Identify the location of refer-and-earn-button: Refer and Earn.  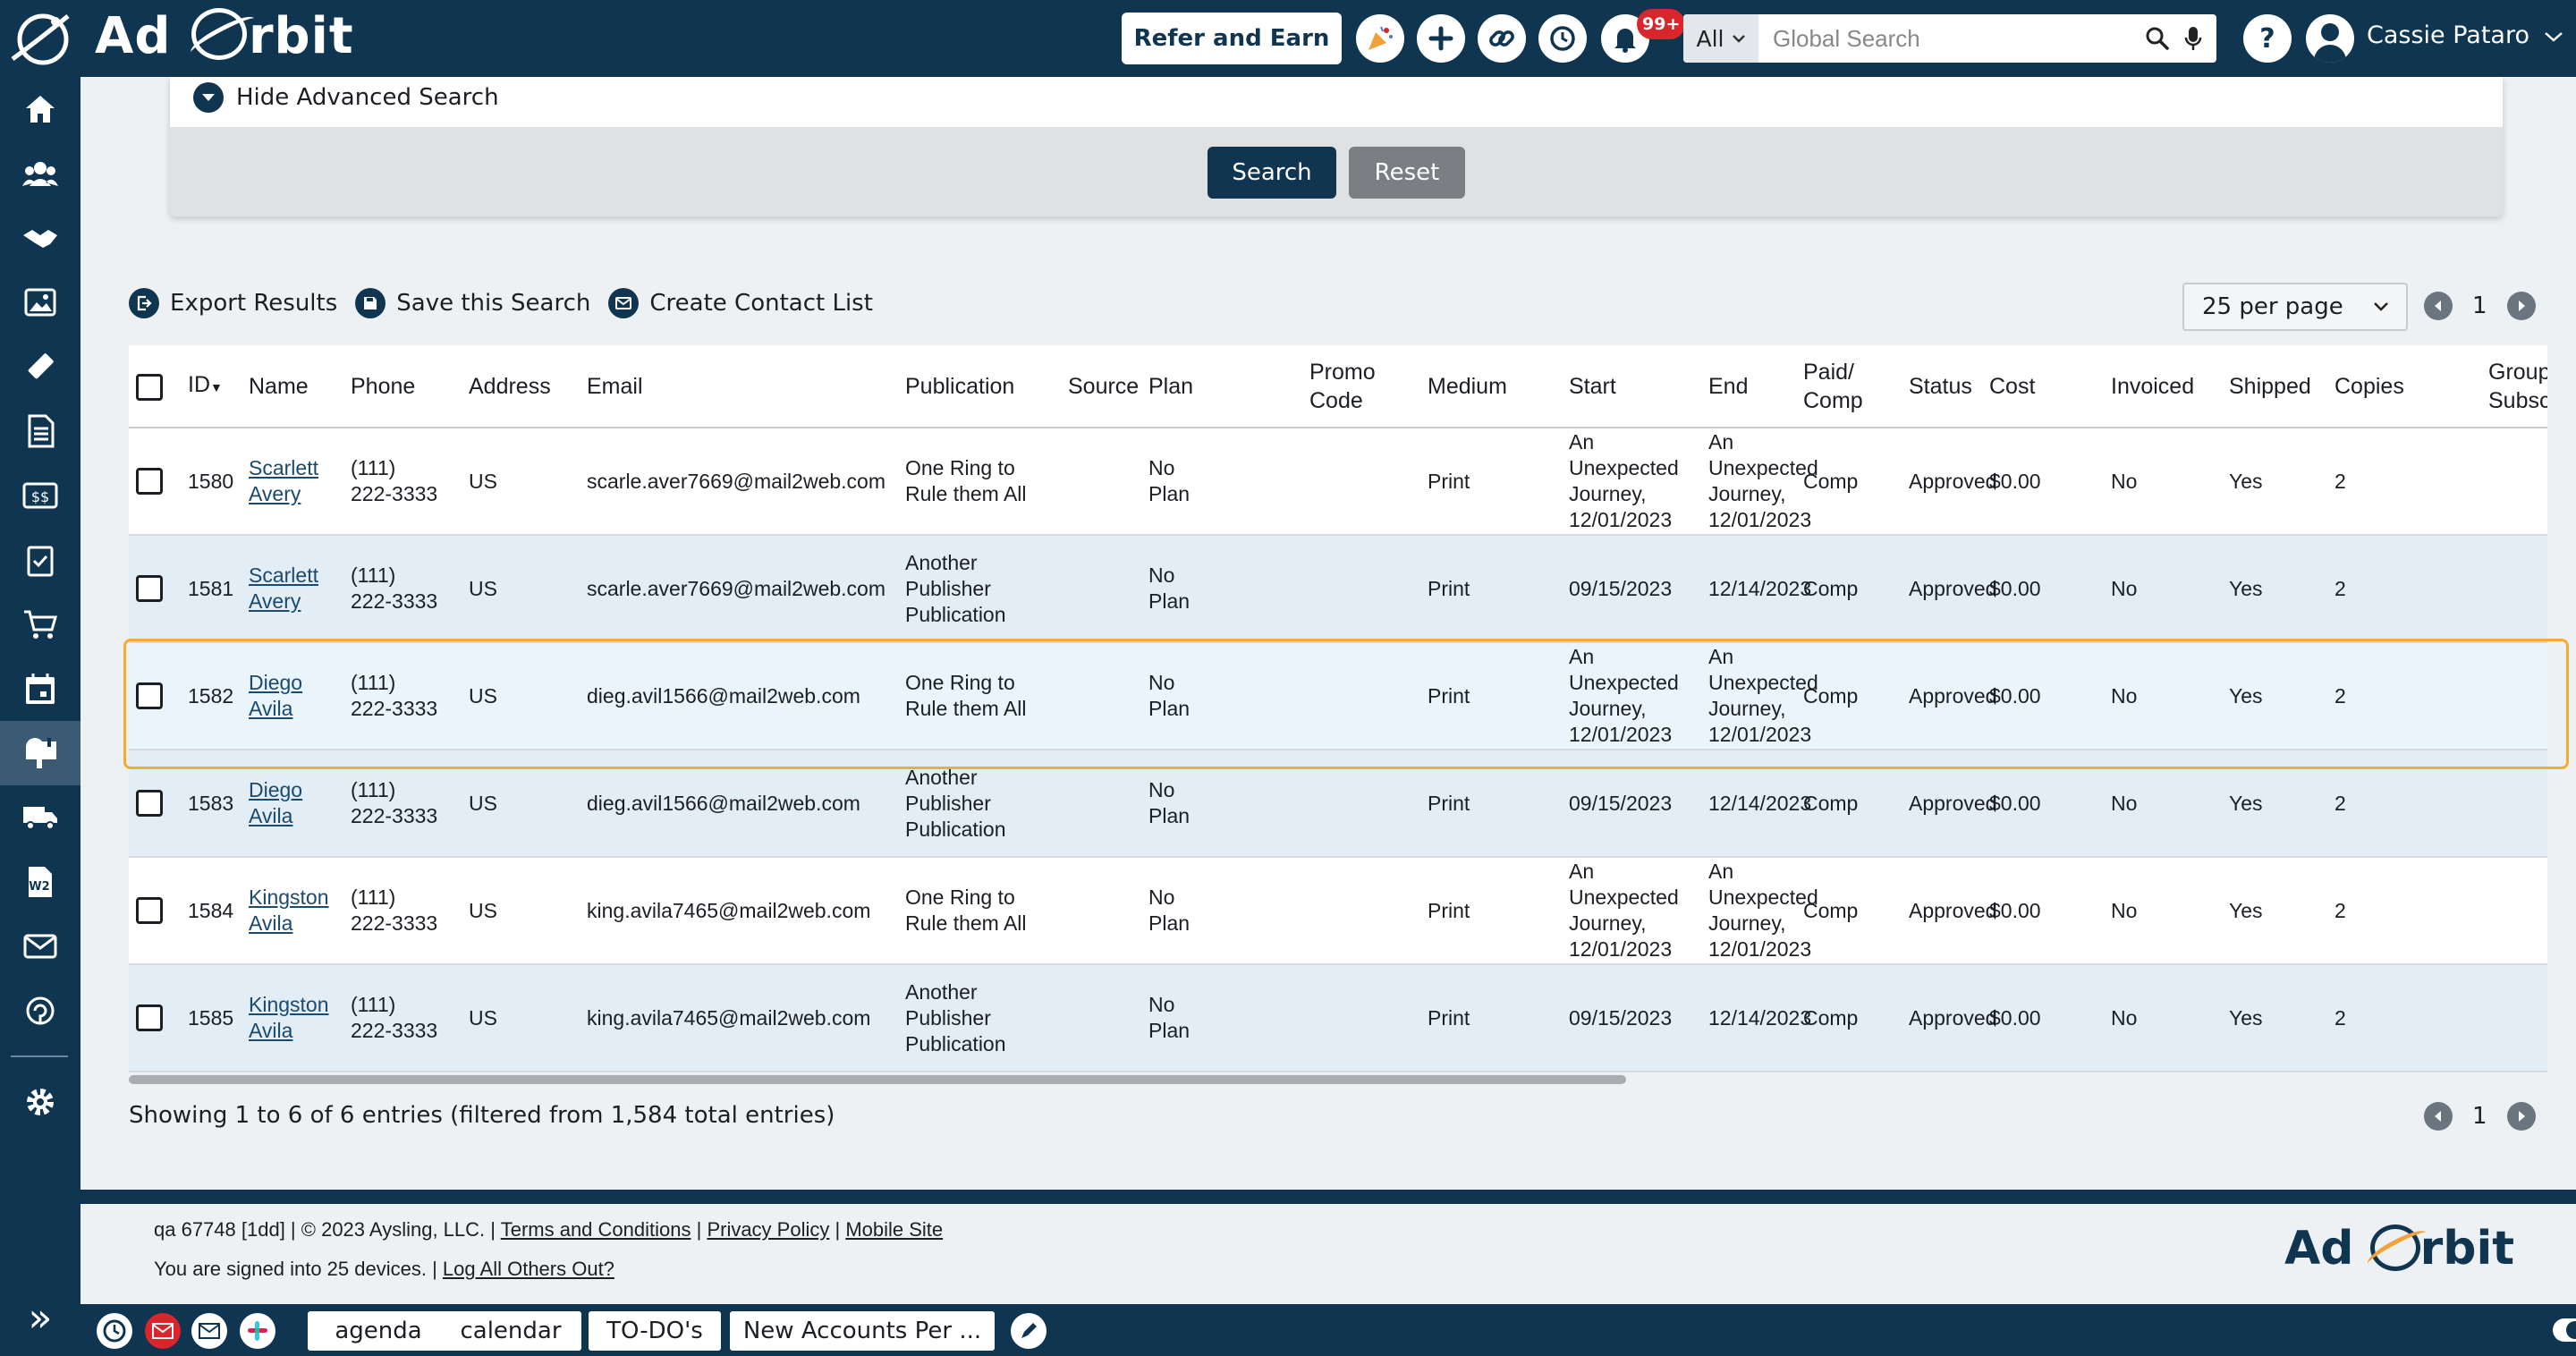
(1232, 38).